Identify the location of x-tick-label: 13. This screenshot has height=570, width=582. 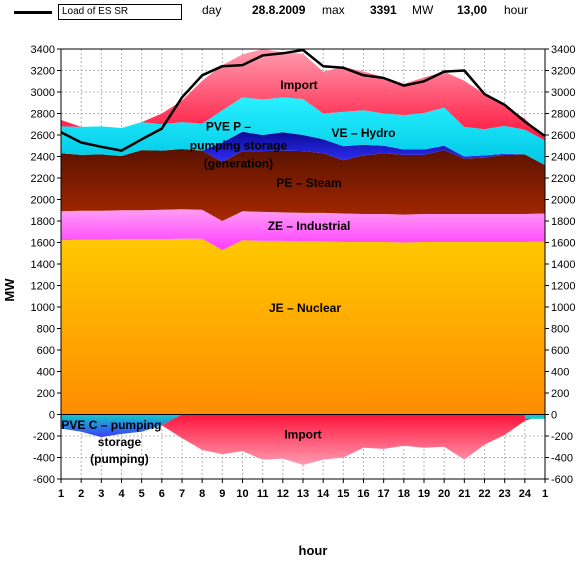
(303, 494).